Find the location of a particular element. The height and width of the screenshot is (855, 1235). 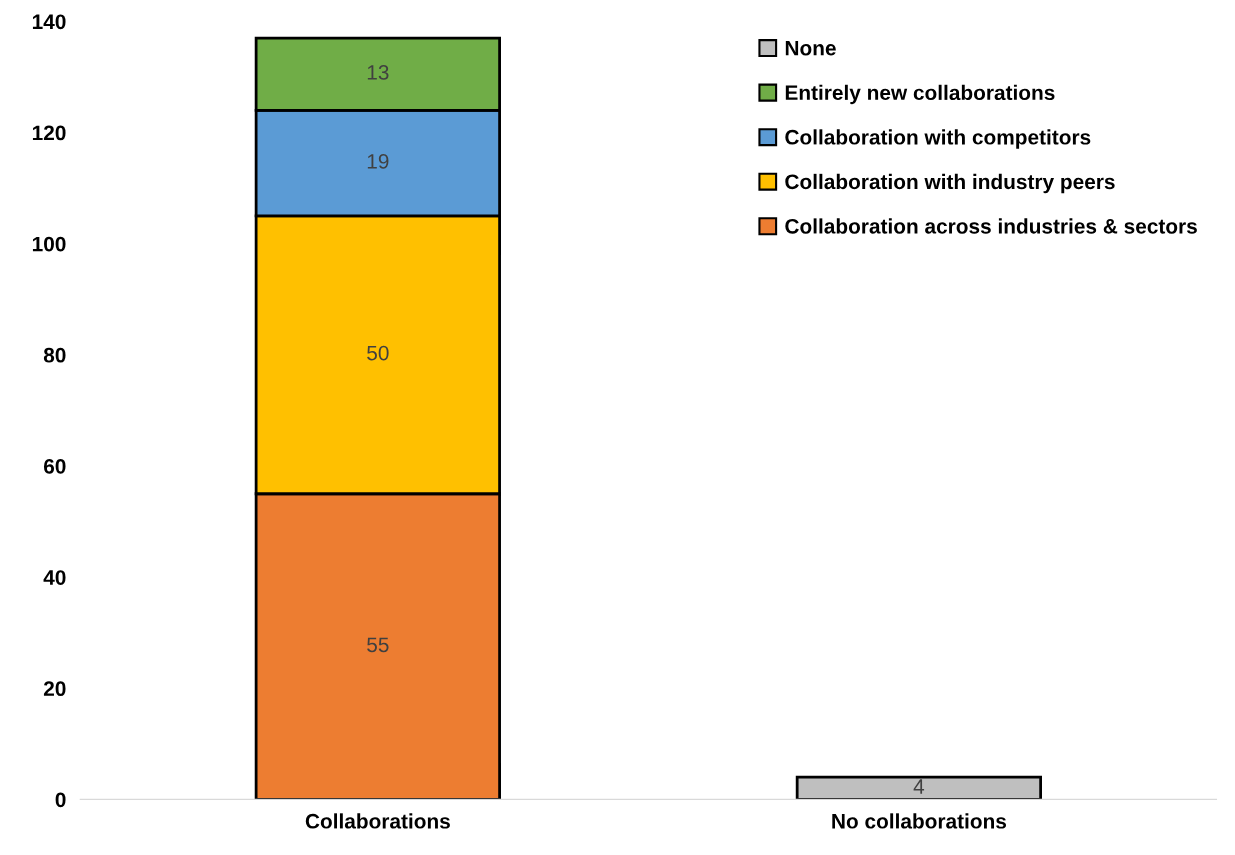

y-tick-label: 100 is located at coordinates (49, 244).